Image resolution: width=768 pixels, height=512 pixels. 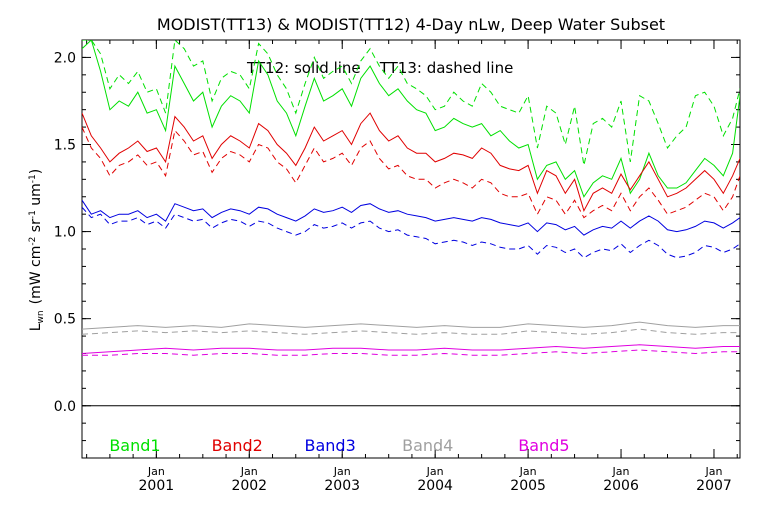 I want to click on band3-dashed-line, so click(x=411, y=232).